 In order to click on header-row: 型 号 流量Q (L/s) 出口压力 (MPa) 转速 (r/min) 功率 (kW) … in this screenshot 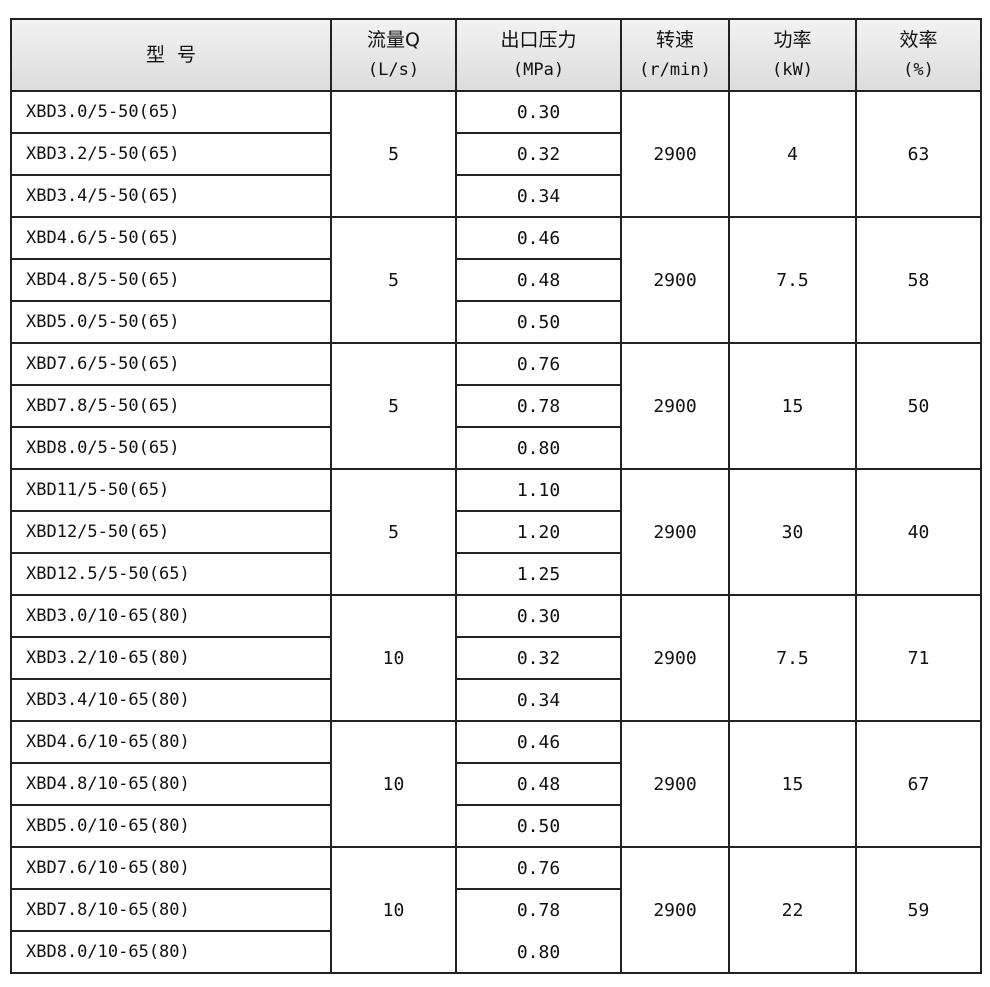, I will do `click(496, 55)`.